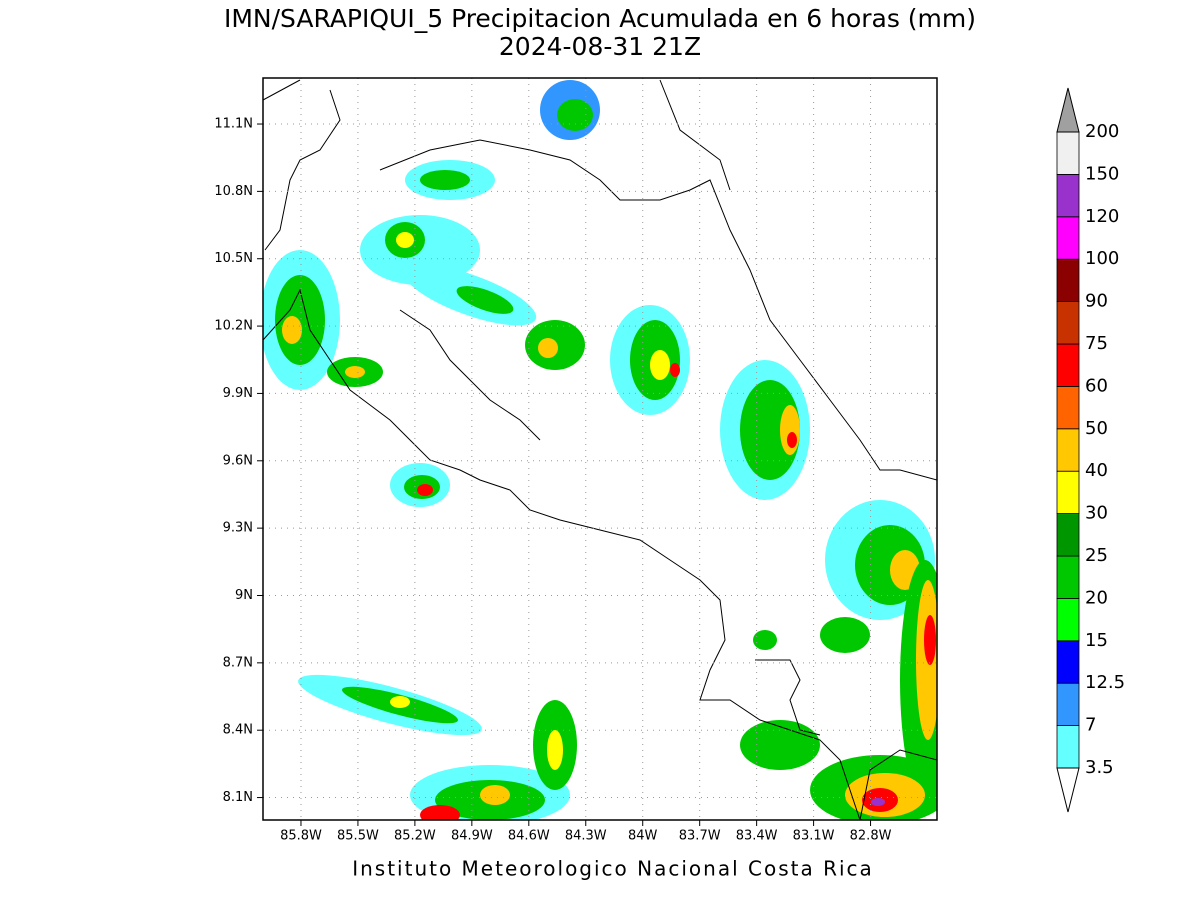 Image resolution: width=1200 pixels, height=904 pixels. Describe the element at coordinates (358, 836) in the screenshot. I see `lon-tick-label: 85.5W` at that location.